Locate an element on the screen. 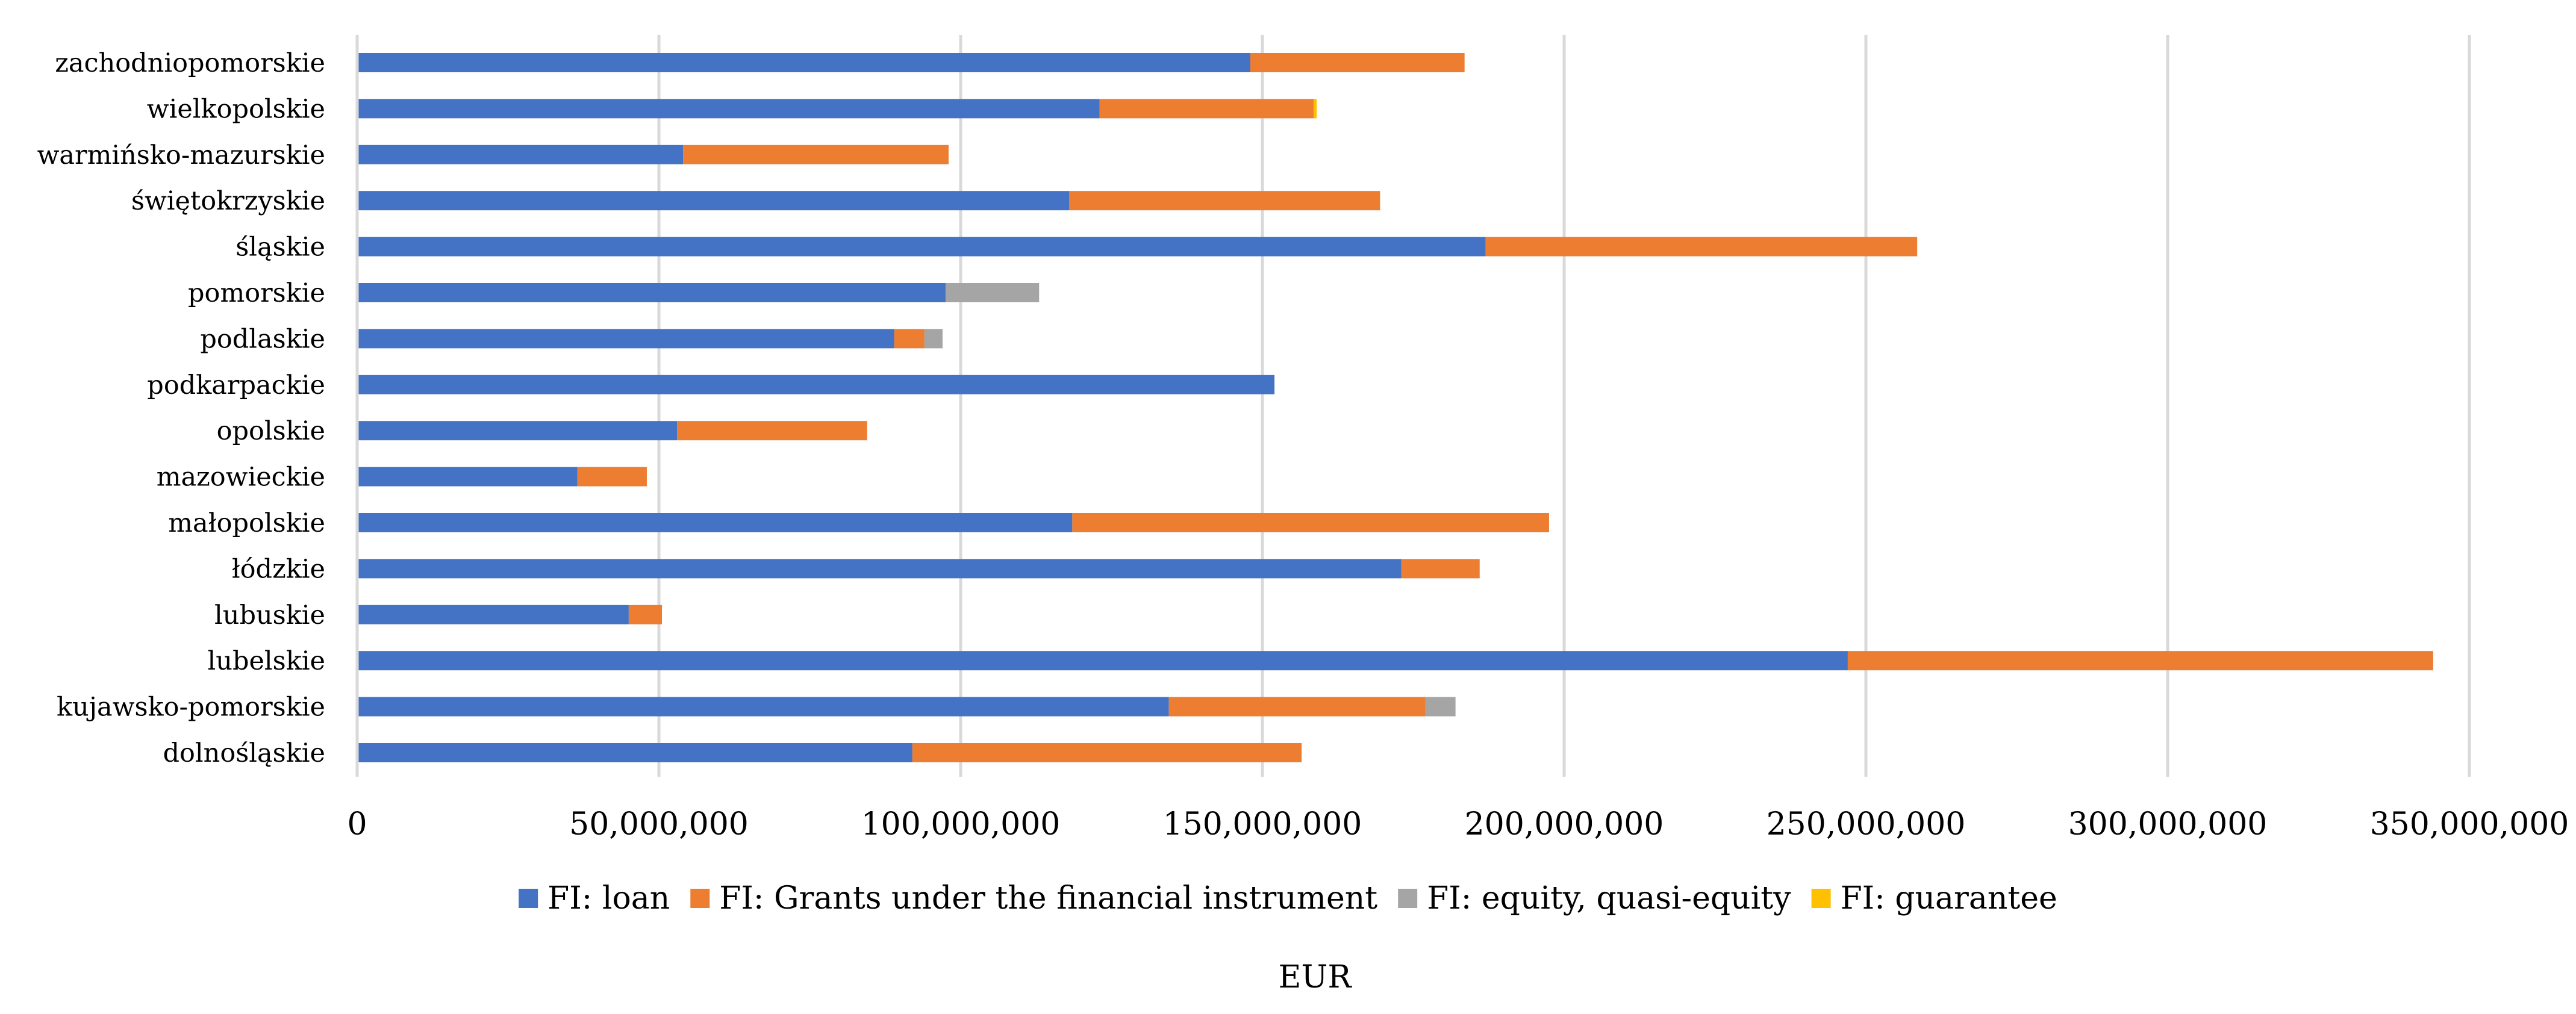  bar-fi-loan-warmińsko-mazurskie is located at coordinates (520, 154).